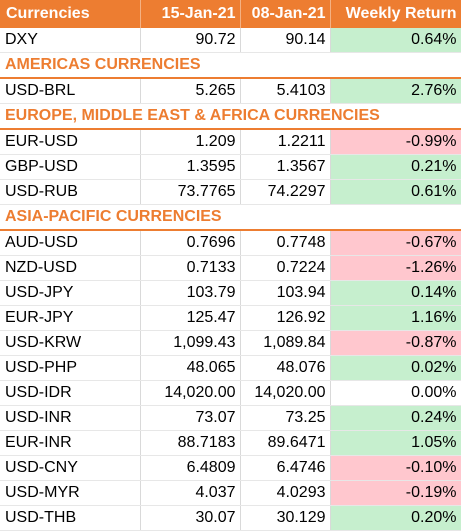 The width and height of the screenshot is (461, 531). I want to click on currency-pair-cell: NZD-USD, so click(70, 268).